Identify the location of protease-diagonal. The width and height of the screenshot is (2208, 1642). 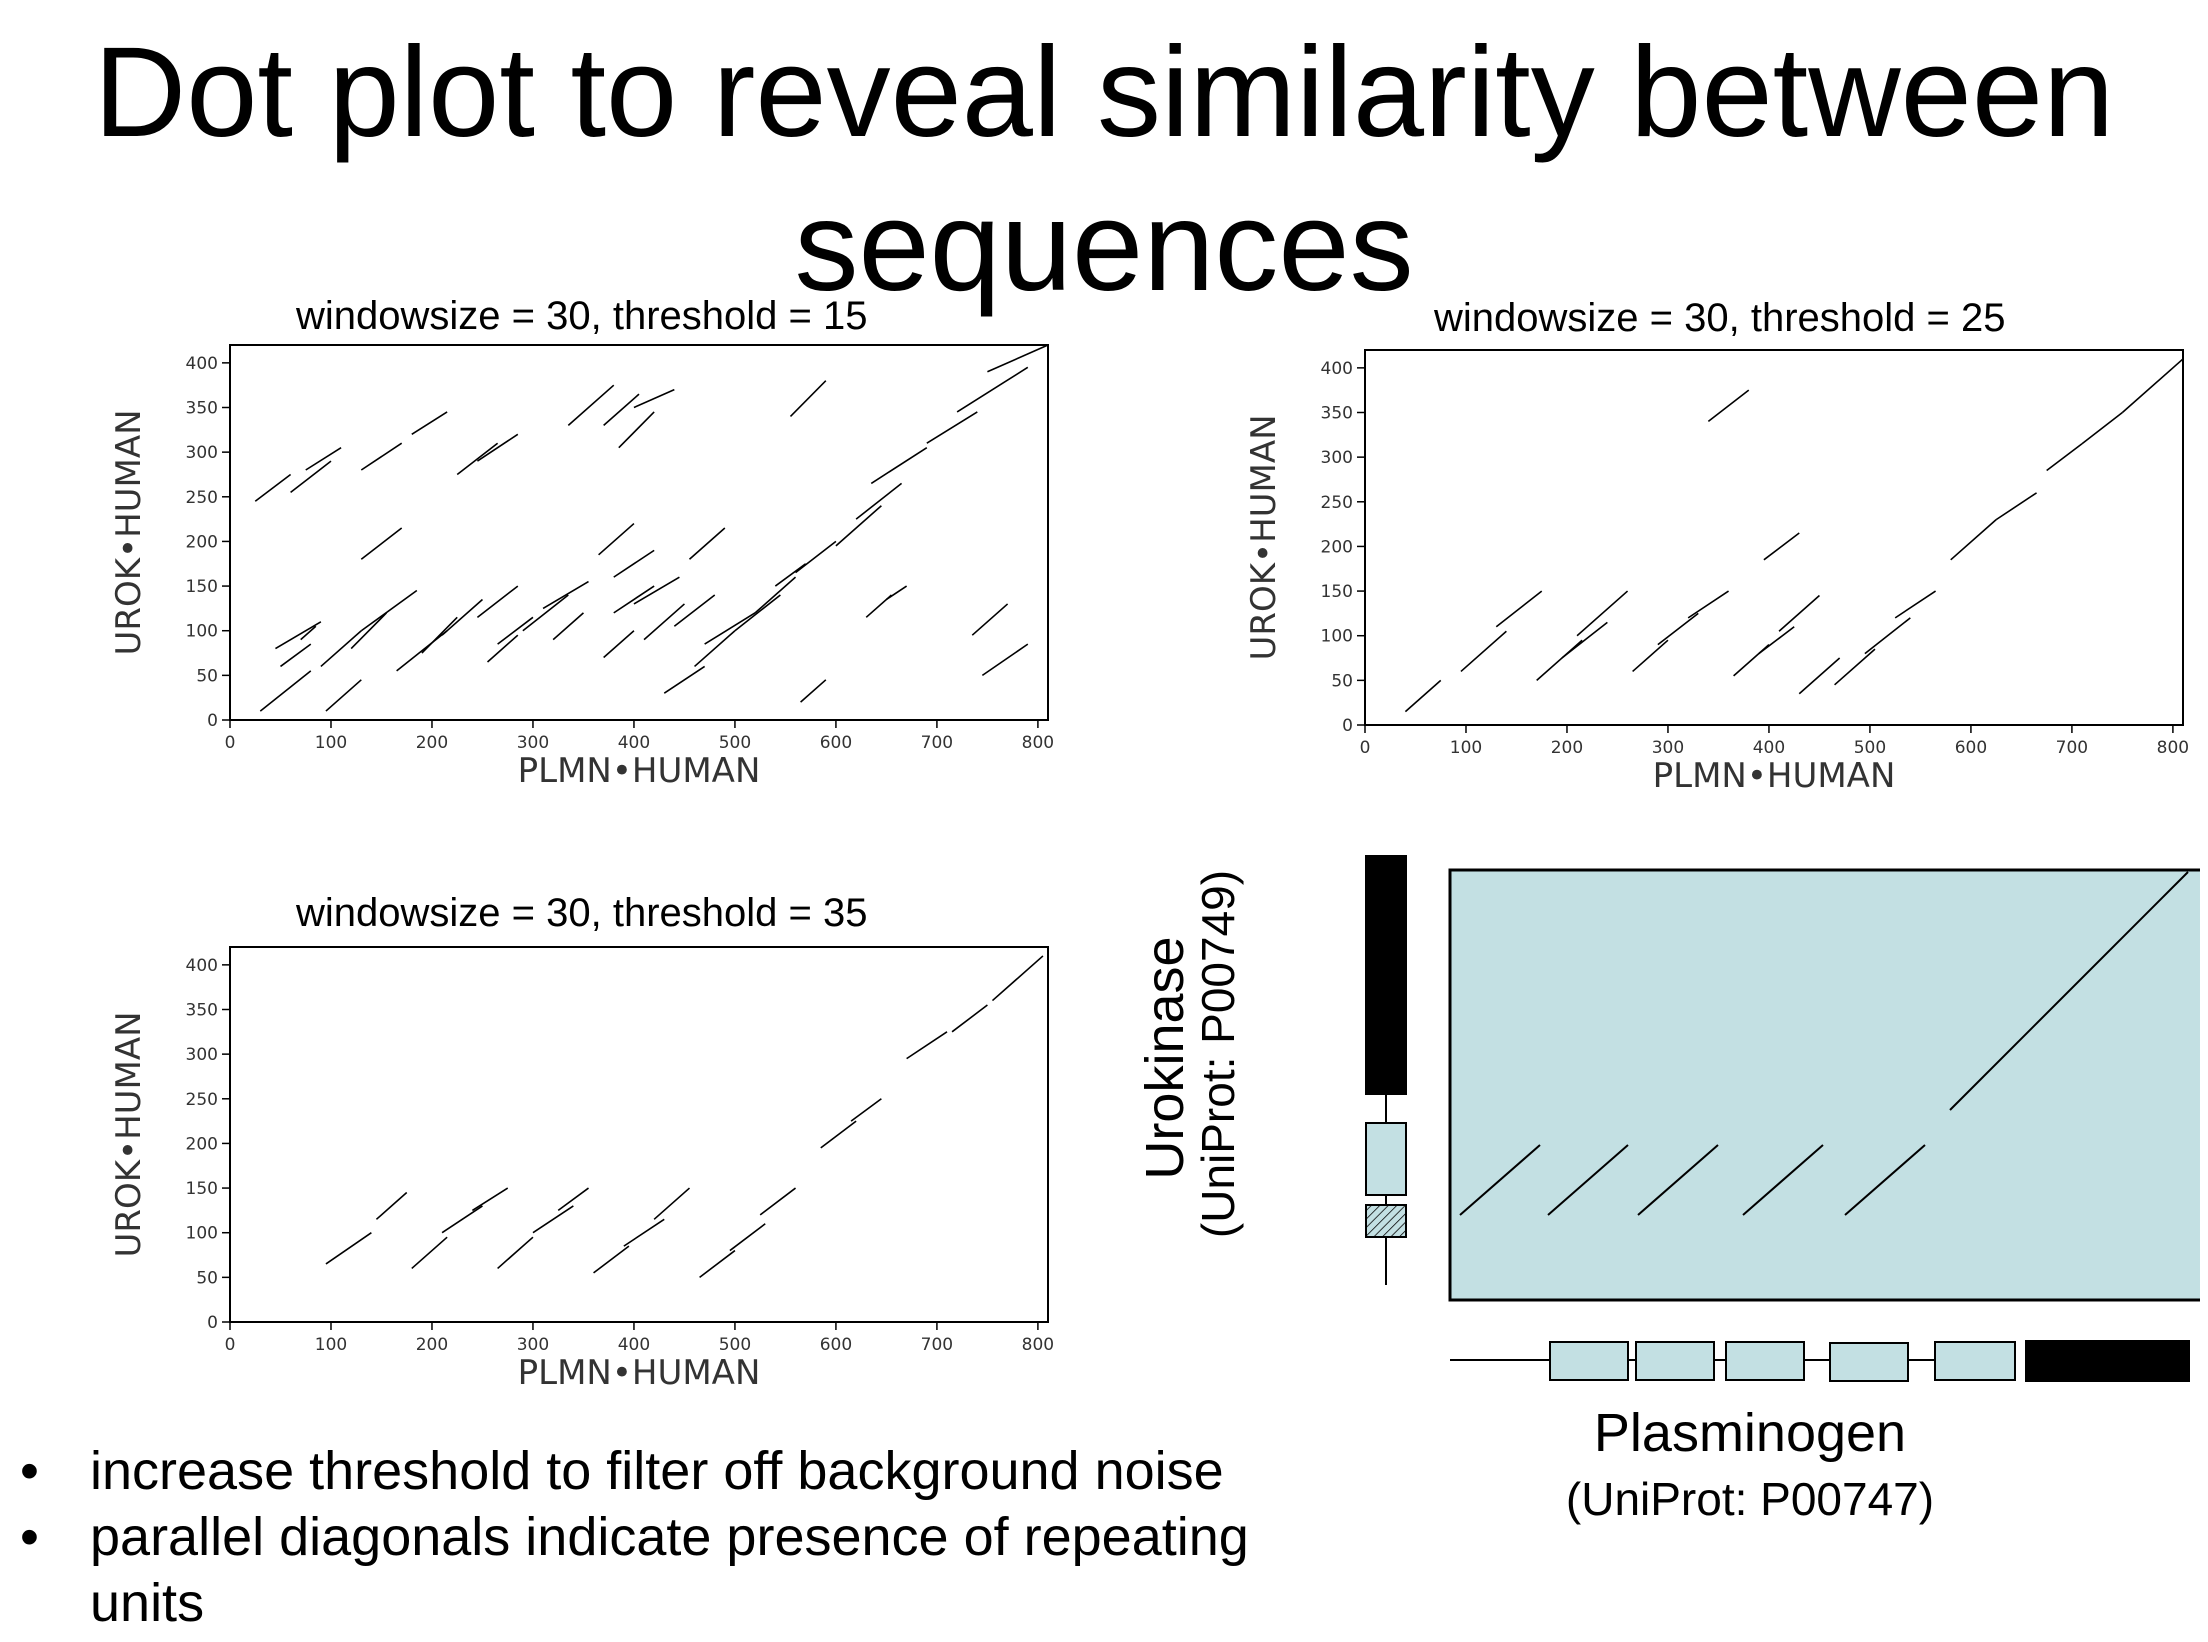
(2069, 991).